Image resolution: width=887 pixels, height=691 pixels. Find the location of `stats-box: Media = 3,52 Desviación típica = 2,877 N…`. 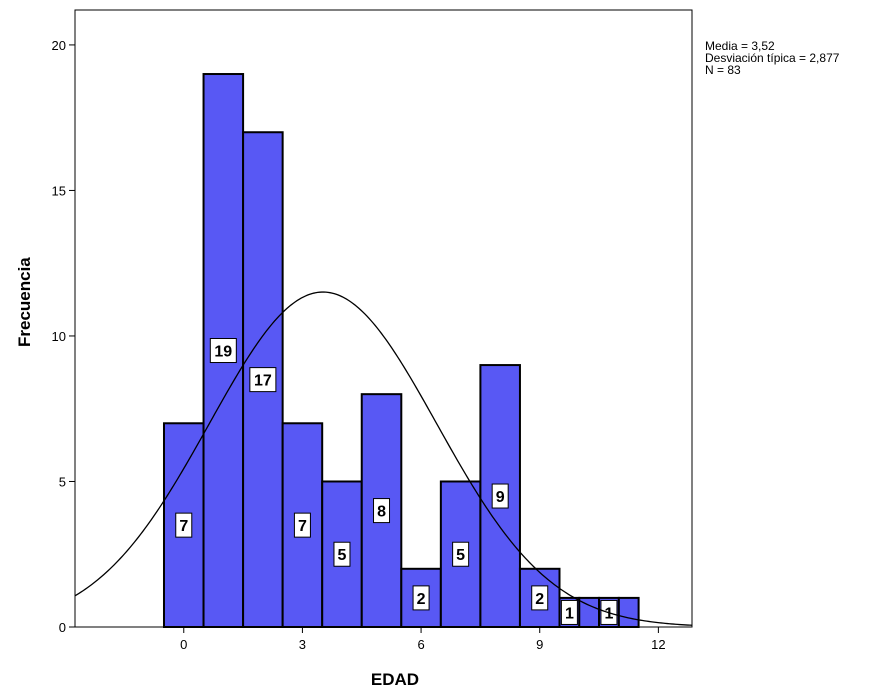

stats-box: Media = 3,52 Desviación típica = 2,877 N… is located at coordinates (772, 58).